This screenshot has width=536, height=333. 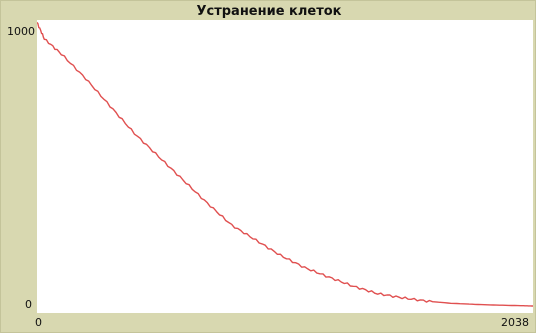 I want to click on y-tick-label-min: 0, so click(x=28, y=304).